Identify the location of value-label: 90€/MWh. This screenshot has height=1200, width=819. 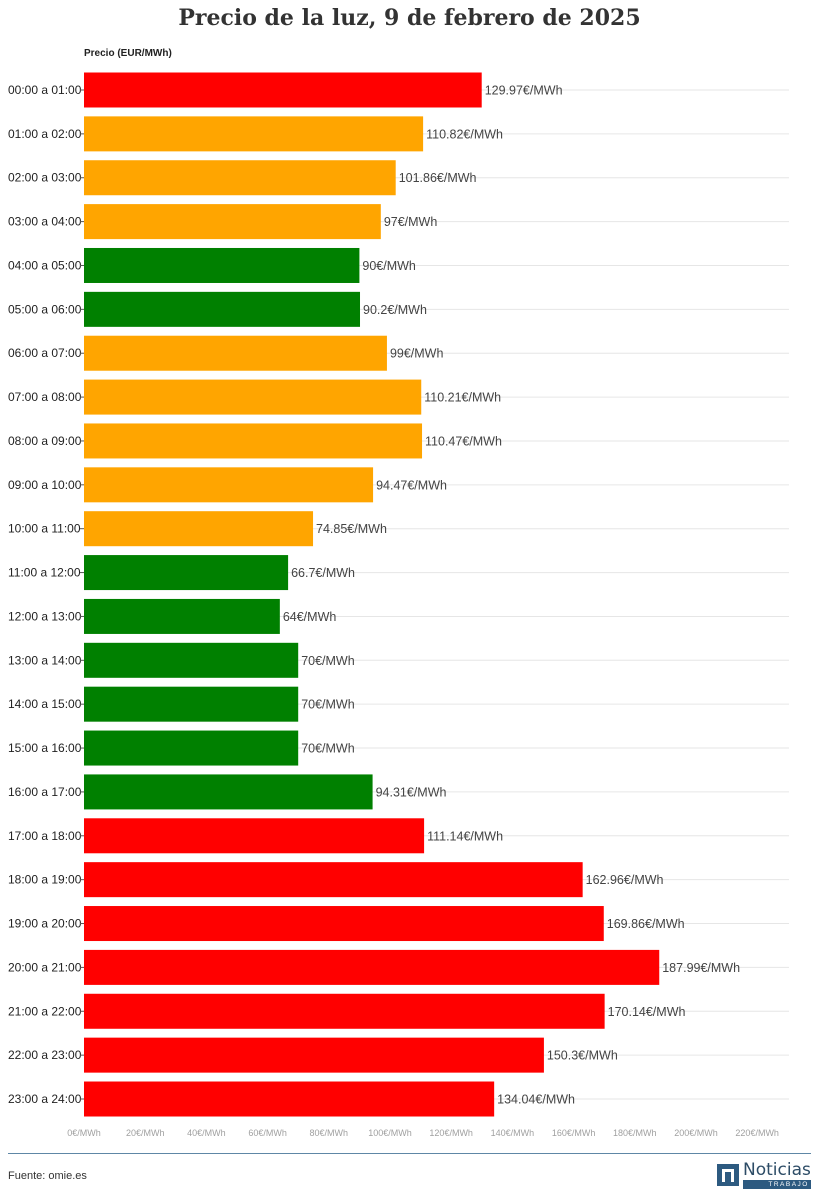
(389, 266).